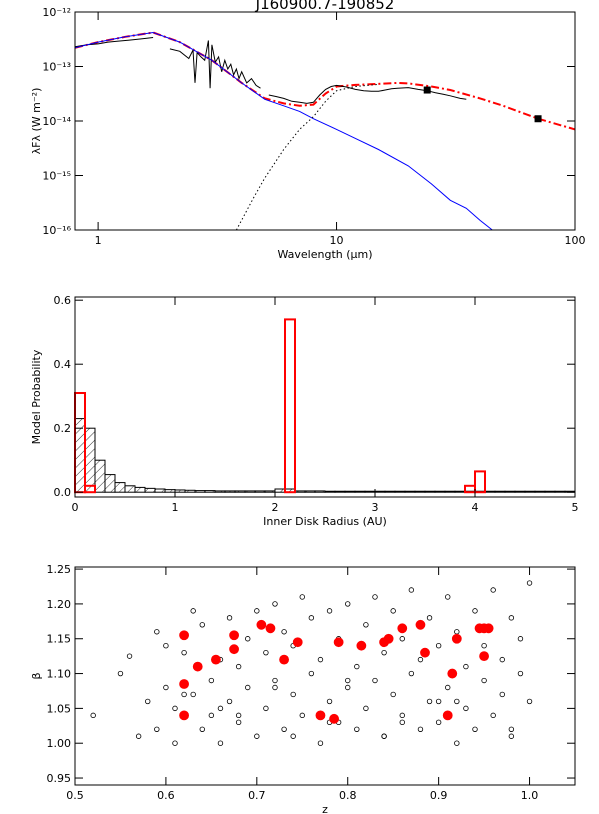 The width and height of the screenshot is (599, 814). Describe the element at coordinates (75, 795) in the screenshot. I see `x-tick-label: 0.5` at that location.